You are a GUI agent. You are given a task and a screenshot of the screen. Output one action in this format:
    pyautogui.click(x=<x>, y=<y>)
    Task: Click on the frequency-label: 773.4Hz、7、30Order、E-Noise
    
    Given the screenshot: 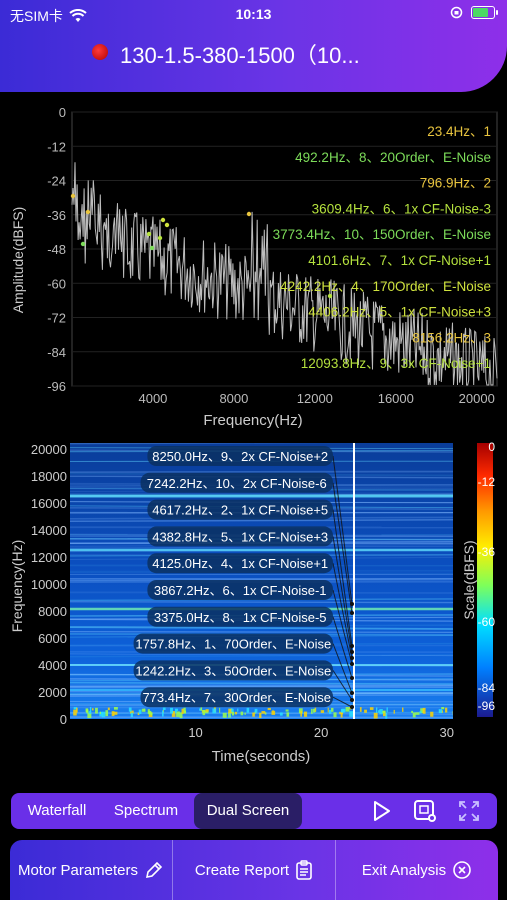 What is the action you would take?
    pyautogui.click(x=236, y=697)
    